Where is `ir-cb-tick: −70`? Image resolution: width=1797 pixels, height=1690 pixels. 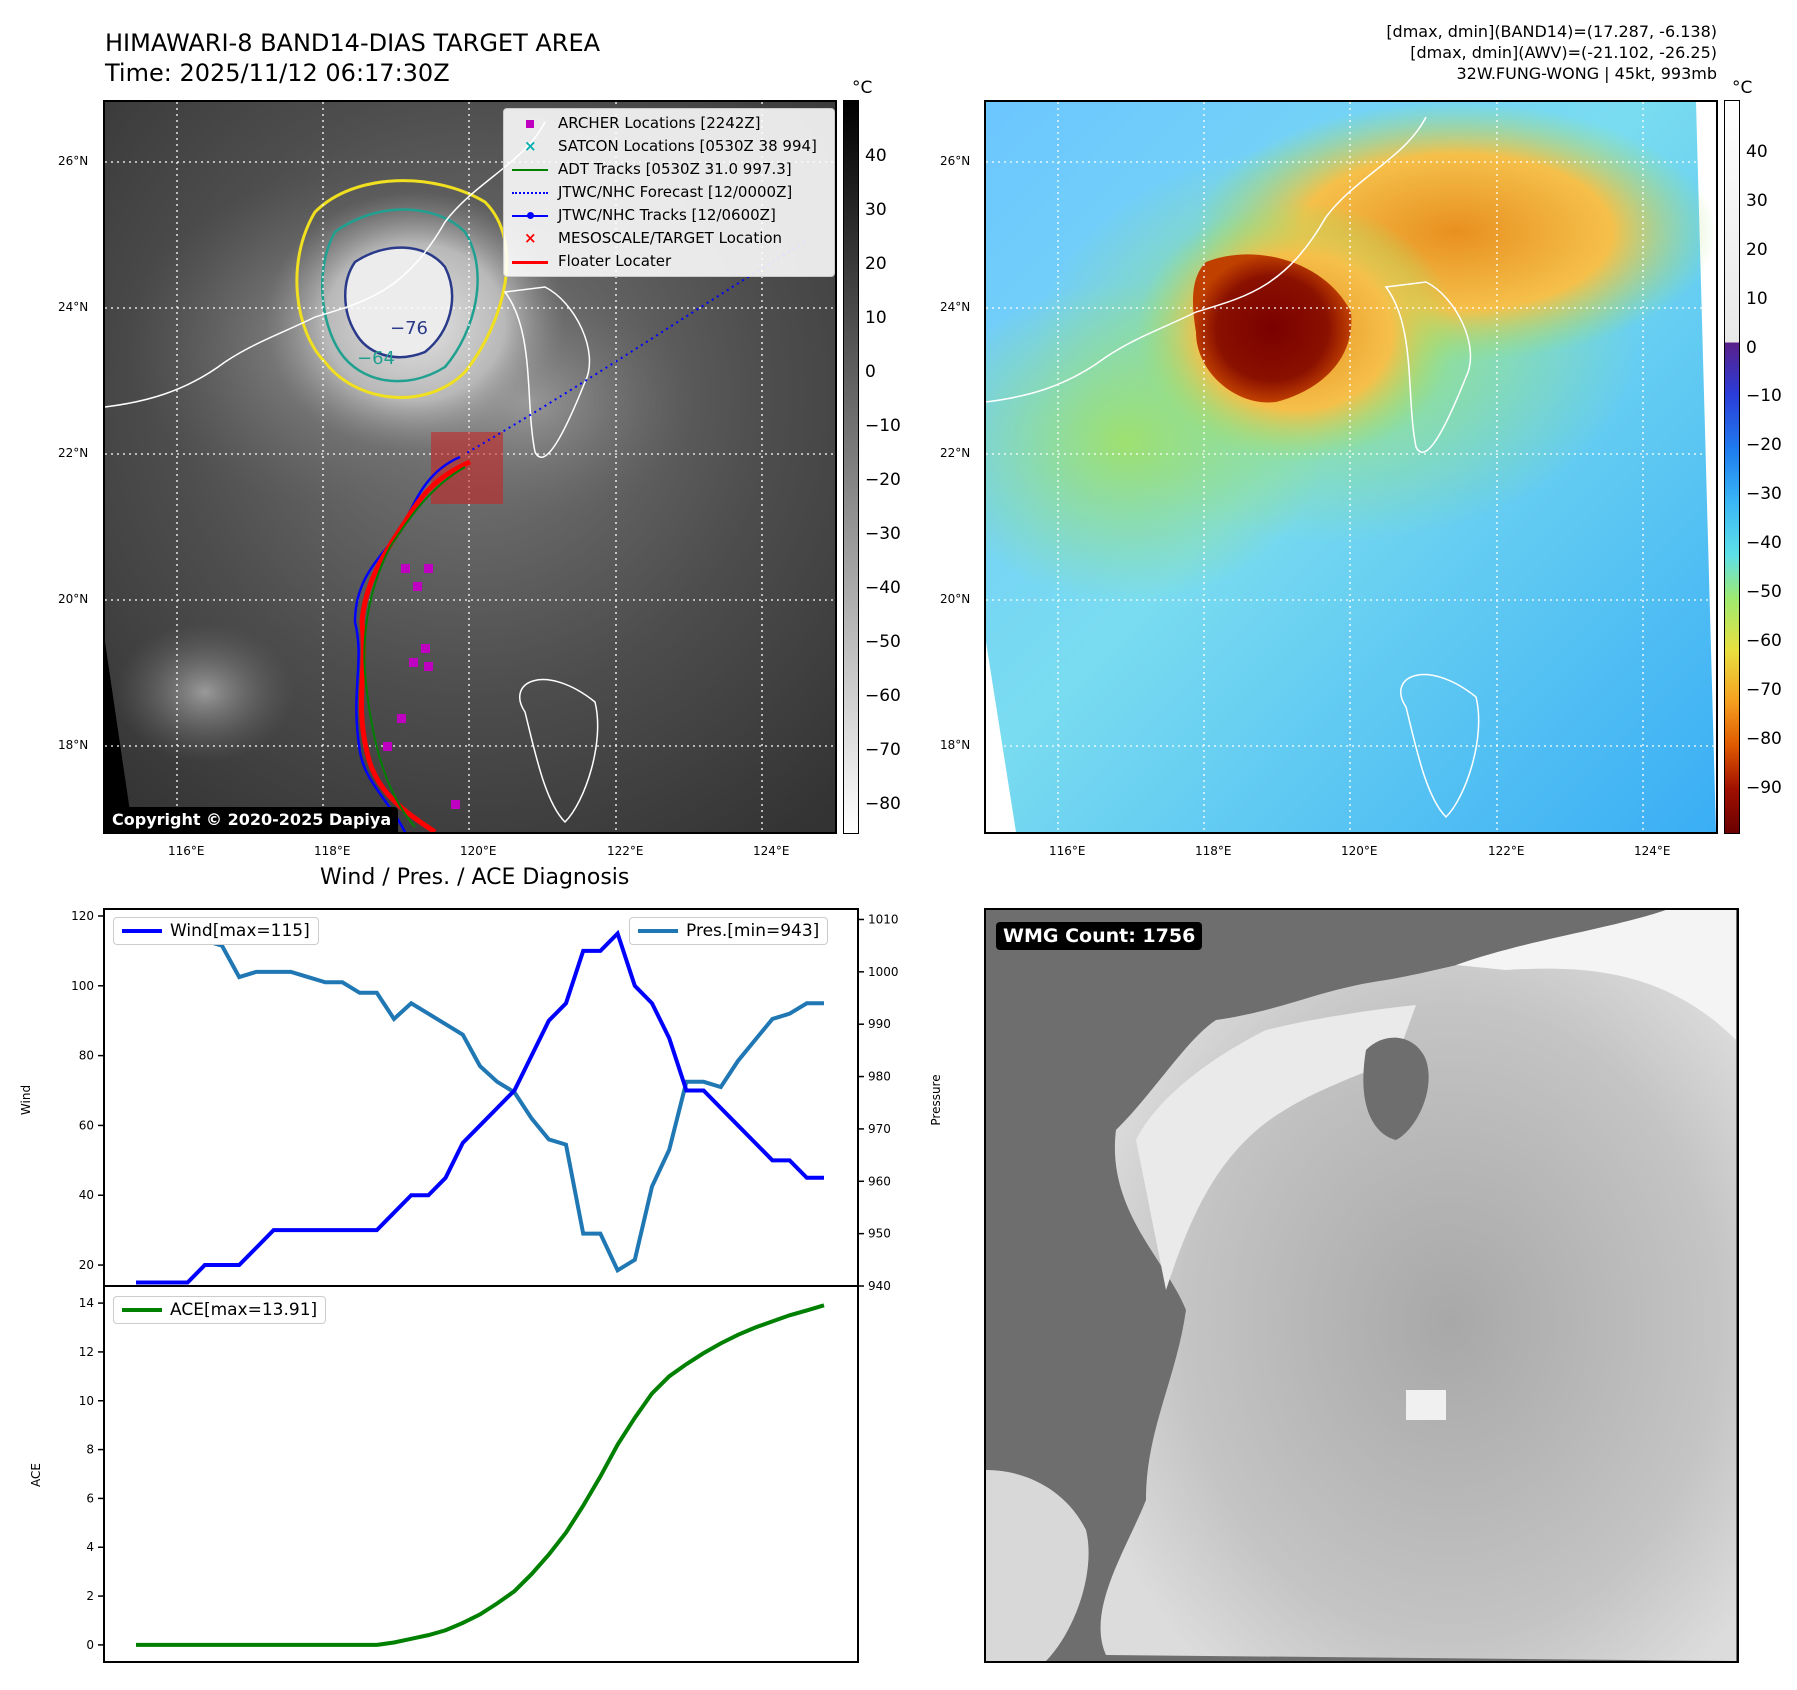 ir-cb-tick: −70 is located at coordinates (883, 750).